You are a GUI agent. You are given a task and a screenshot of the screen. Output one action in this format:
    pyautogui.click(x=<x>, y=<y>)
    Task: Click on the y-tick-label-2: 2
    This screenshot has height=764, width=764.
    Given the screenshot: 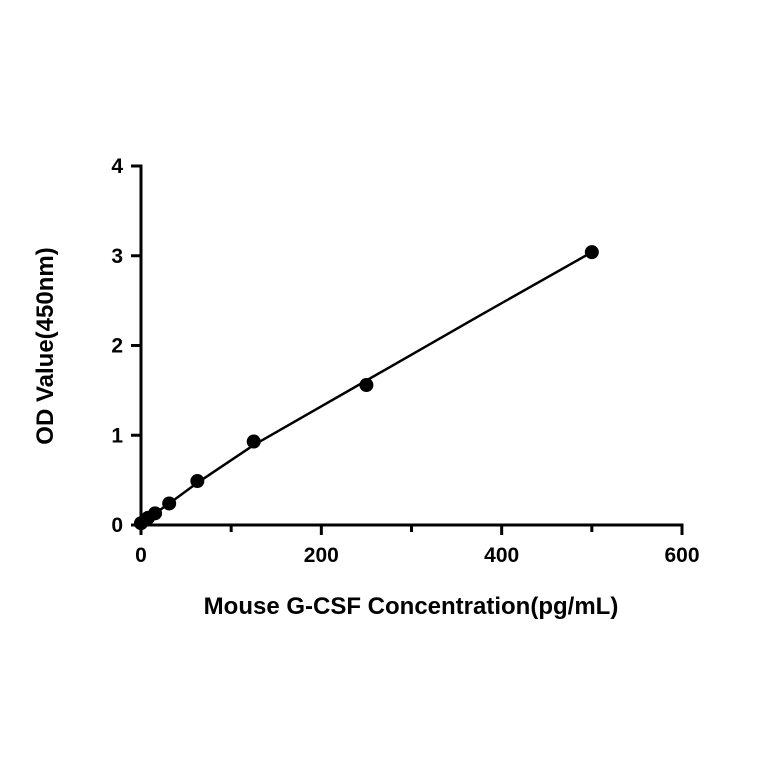 What is the action you would take?
    pyautogui.click(x=117, y=346)
    